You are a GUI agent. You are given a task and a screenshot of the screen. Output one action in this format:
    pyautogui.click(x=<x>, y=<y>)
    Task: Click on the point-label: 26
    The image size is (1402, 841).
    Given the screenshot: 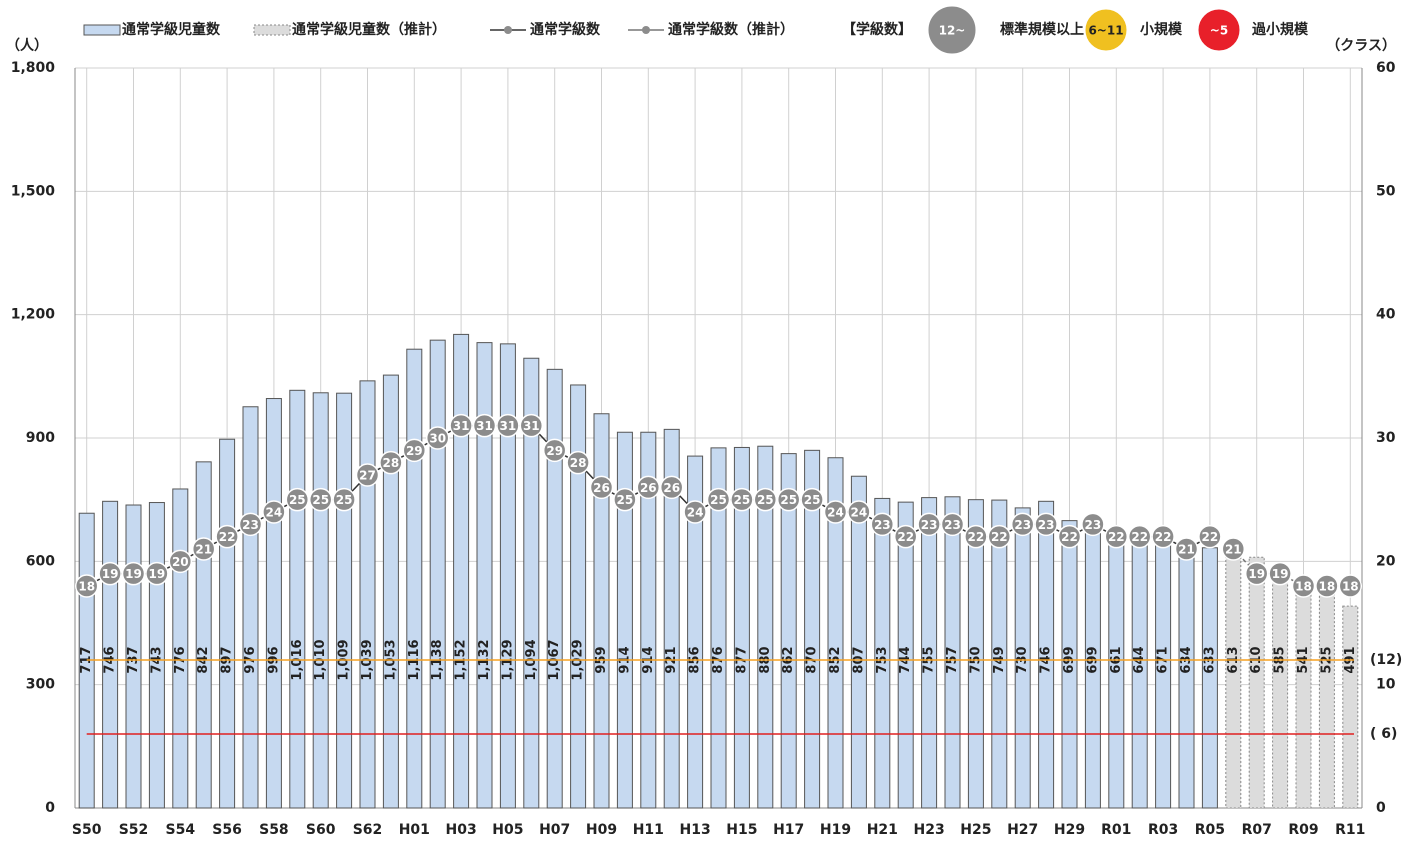 What is the action you would take?
    pyautogui.click(x=671, y=488)
    